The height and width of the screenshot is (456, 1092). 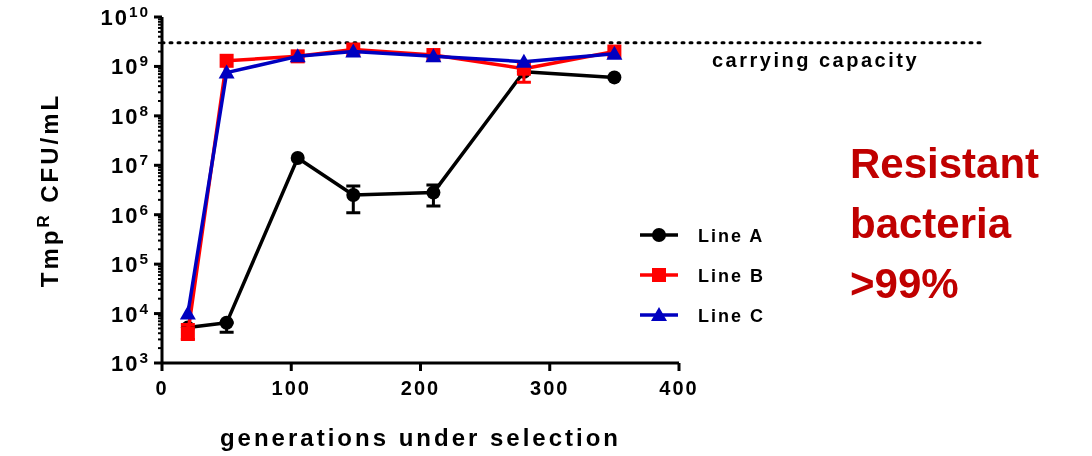 What do you see at coordinates (130, 65) in the screenshot?
I see `y-tick-label: 10$^{9}$` at bounding box center [130, 65].